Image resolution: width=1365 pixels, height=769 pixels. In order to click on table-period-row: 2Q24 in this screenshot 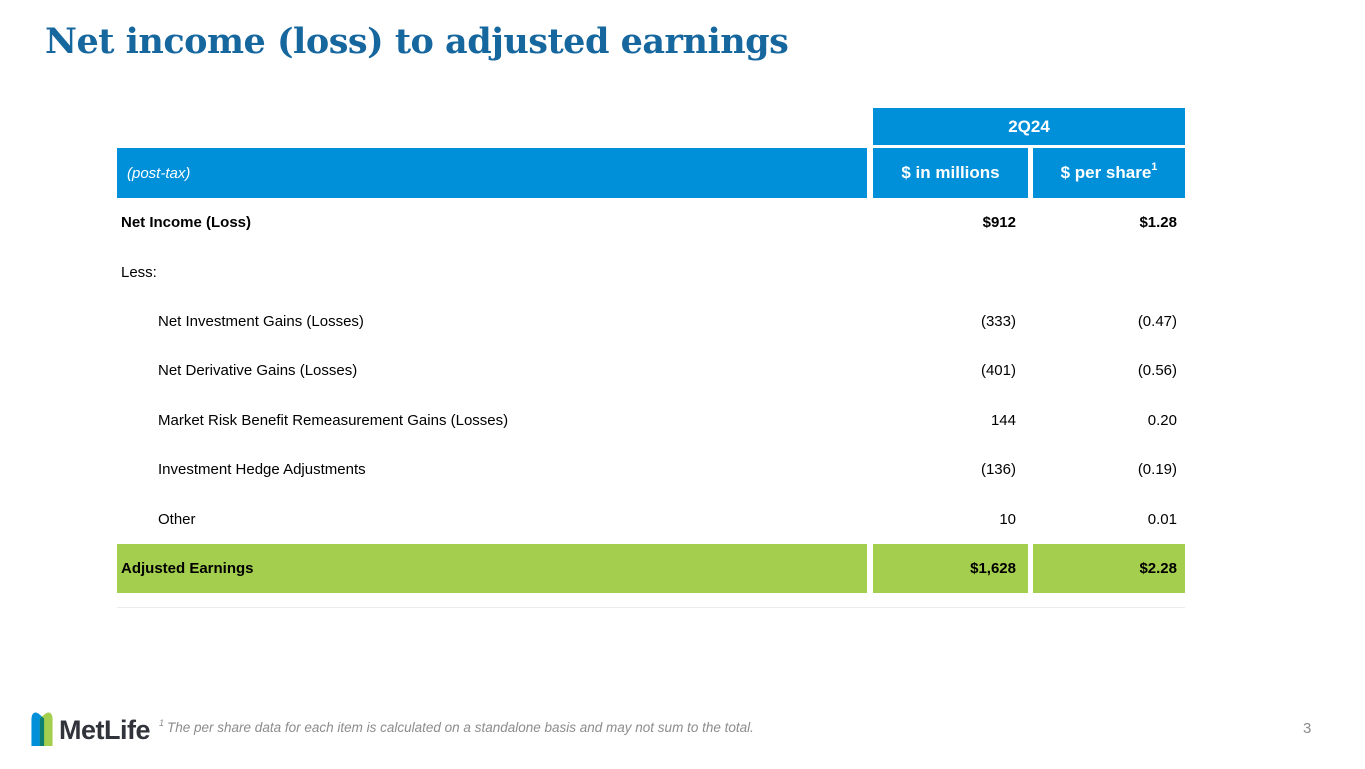, I will do `click(651, 126)`.